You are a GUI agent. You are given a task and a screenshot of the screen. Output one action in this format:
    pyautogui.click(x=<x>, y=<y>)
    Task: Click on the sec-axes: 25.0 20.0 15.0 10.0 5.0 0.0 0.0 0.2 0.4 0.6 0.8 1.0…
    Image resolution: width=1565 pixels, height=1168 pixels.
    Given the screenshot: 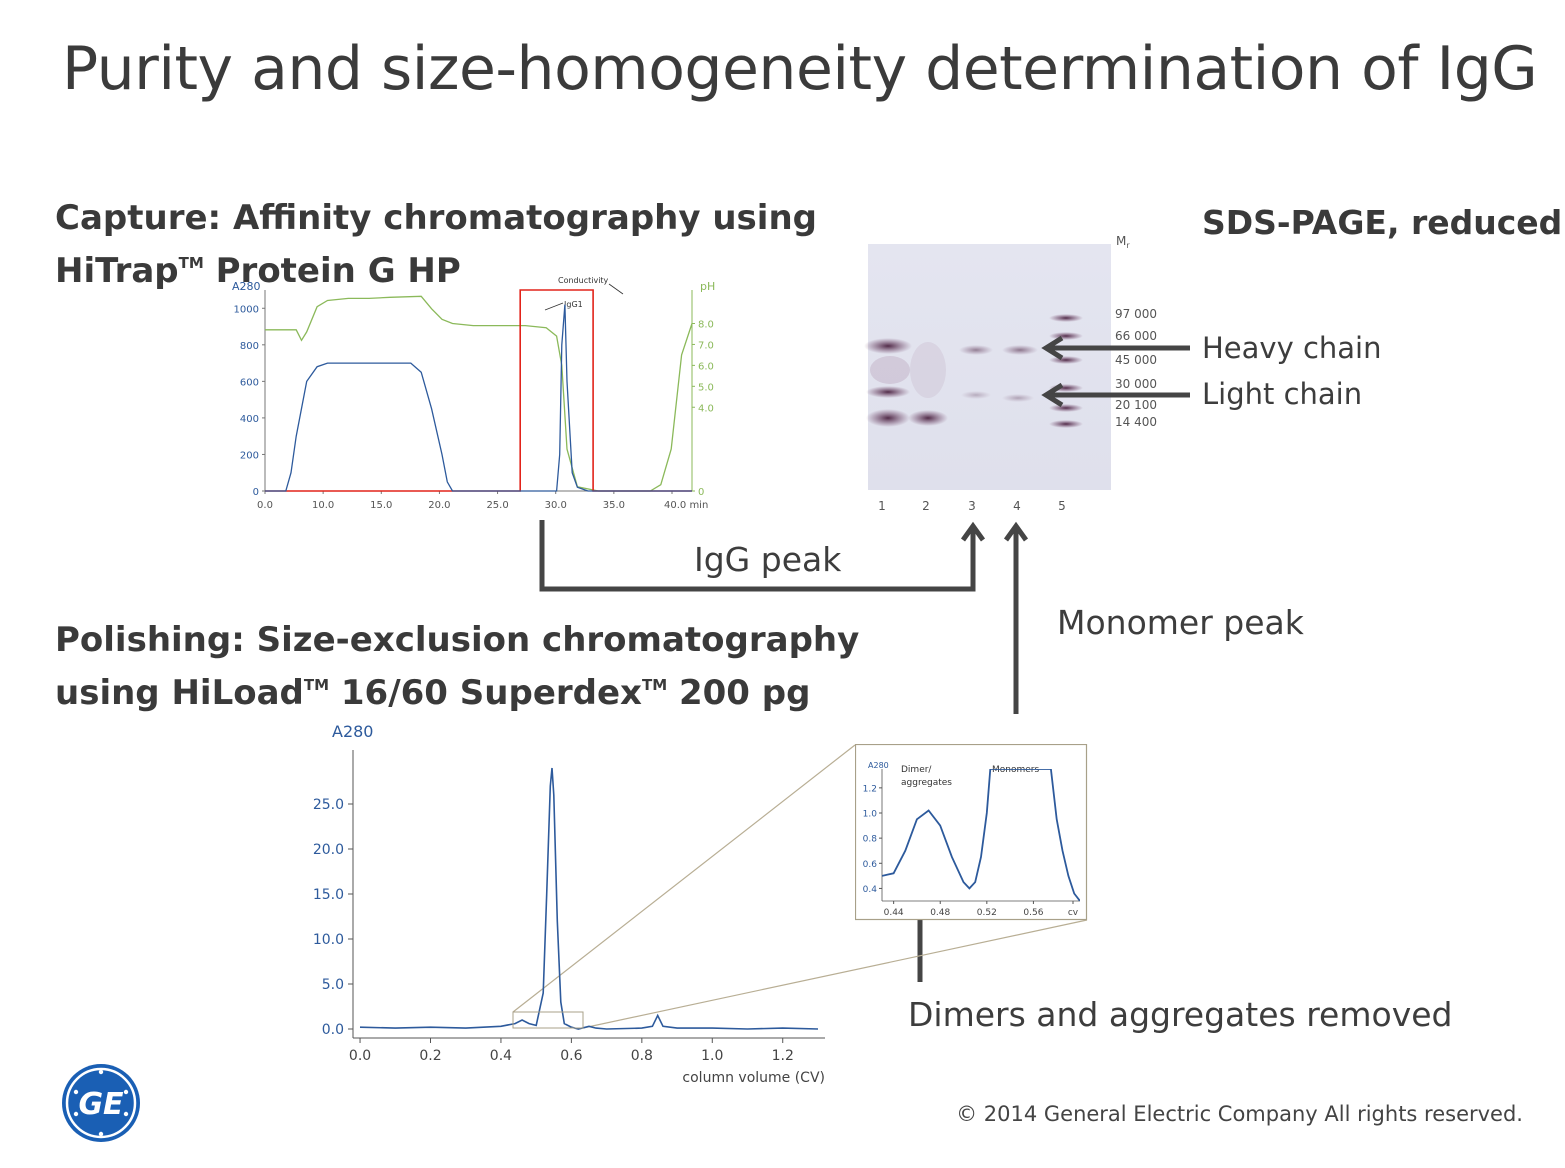 What is the action you would take?
    pyautogui.click(x=569, y=904)
    